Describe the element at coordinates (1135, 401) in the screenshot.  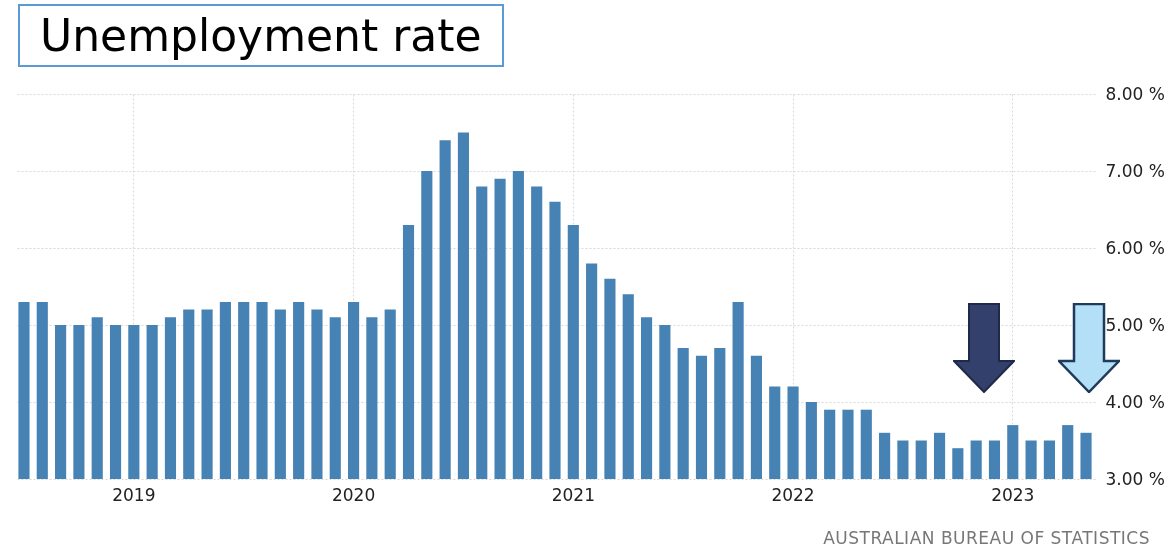
I see `y-tick-label: 4.00 %` at that location.